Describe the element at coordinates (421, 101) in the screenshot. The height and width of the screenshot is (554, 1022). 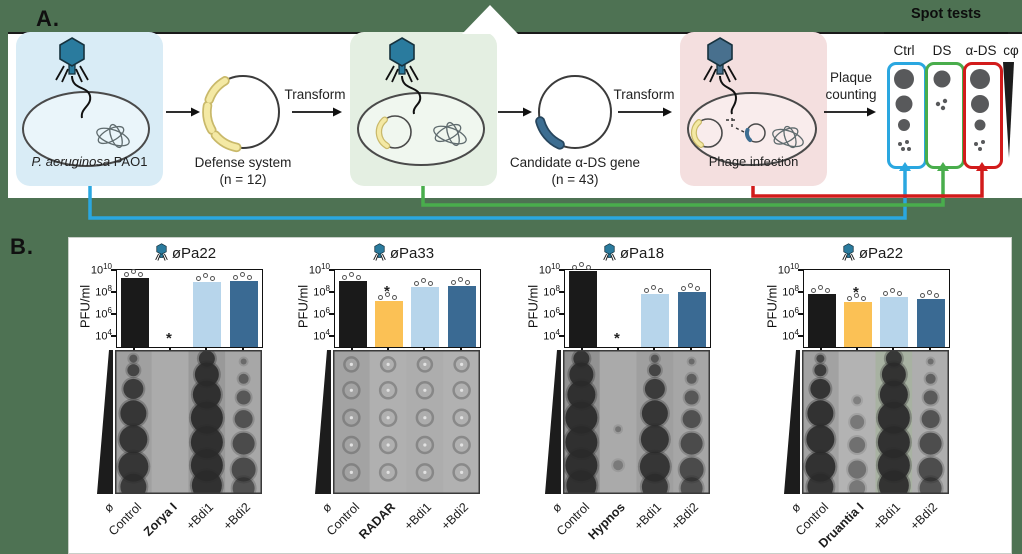
I see `phage-infecting-ds-cell-illustration` at that location.